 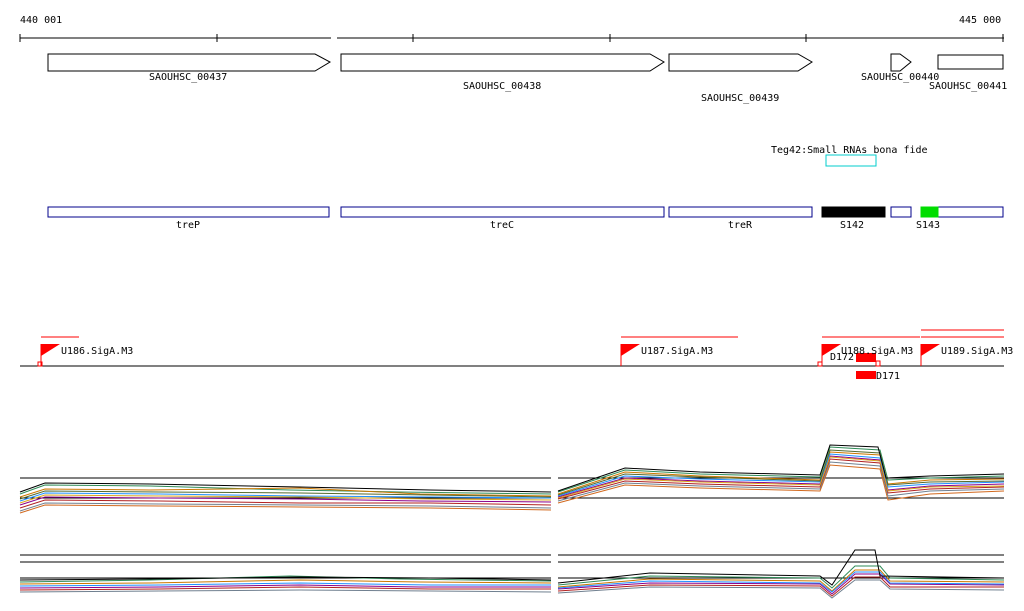 What do you see at coordinates (41, 20) in the screenshot?
I see `start-coordinate-label: 440 001` at bounding box center [41, 20].